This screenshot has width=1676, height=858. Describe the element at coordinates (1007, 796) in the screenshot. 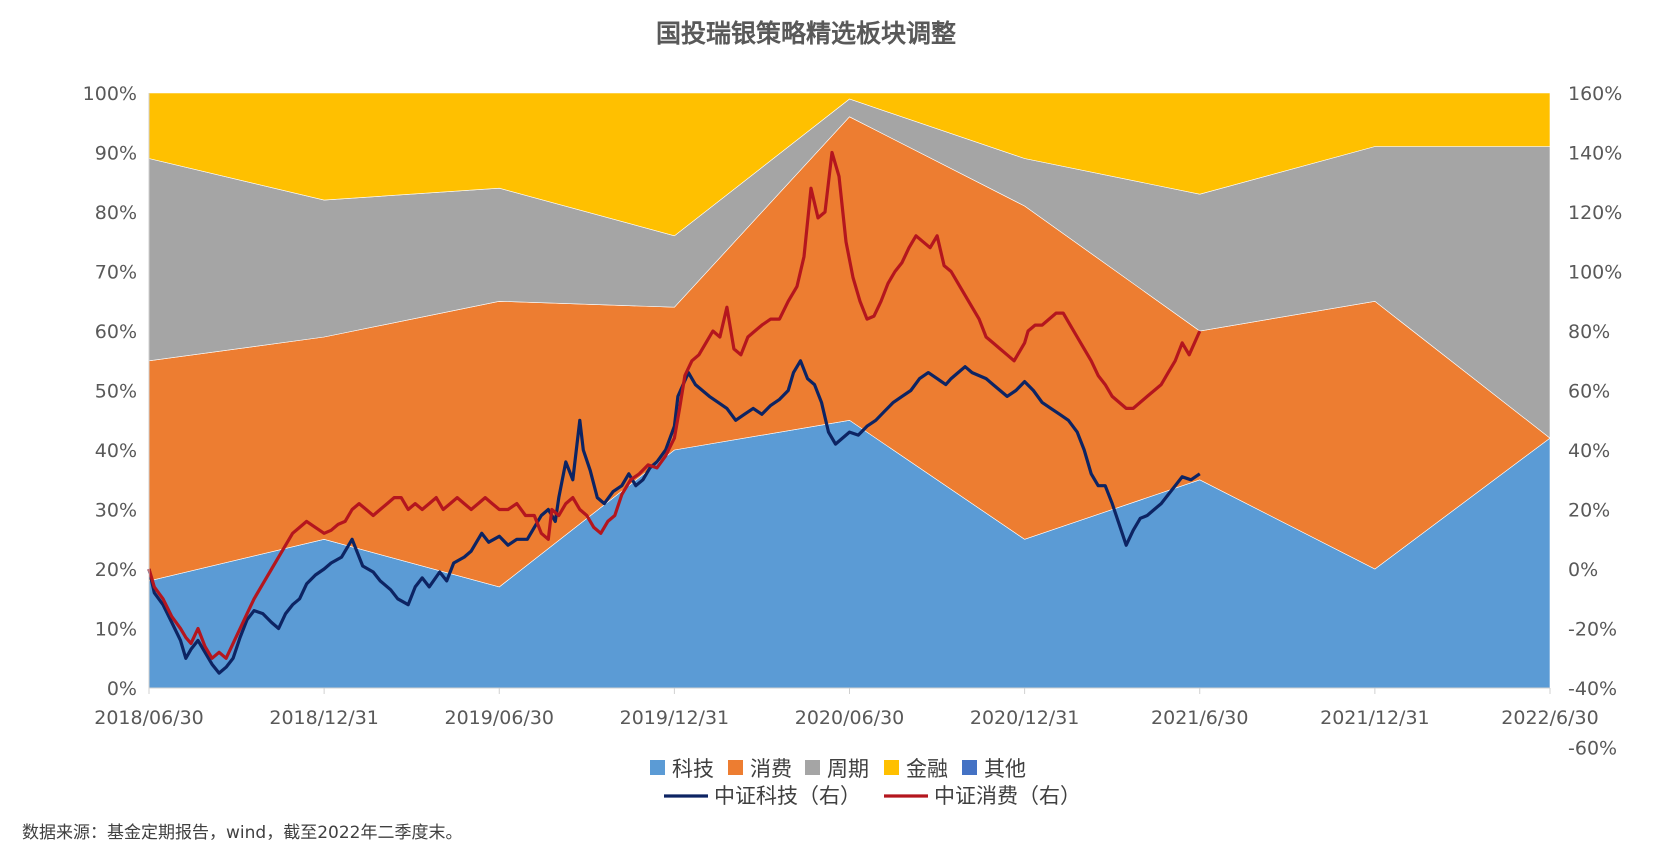

I see `legend-line-label: 中证消费（右）` at that location.